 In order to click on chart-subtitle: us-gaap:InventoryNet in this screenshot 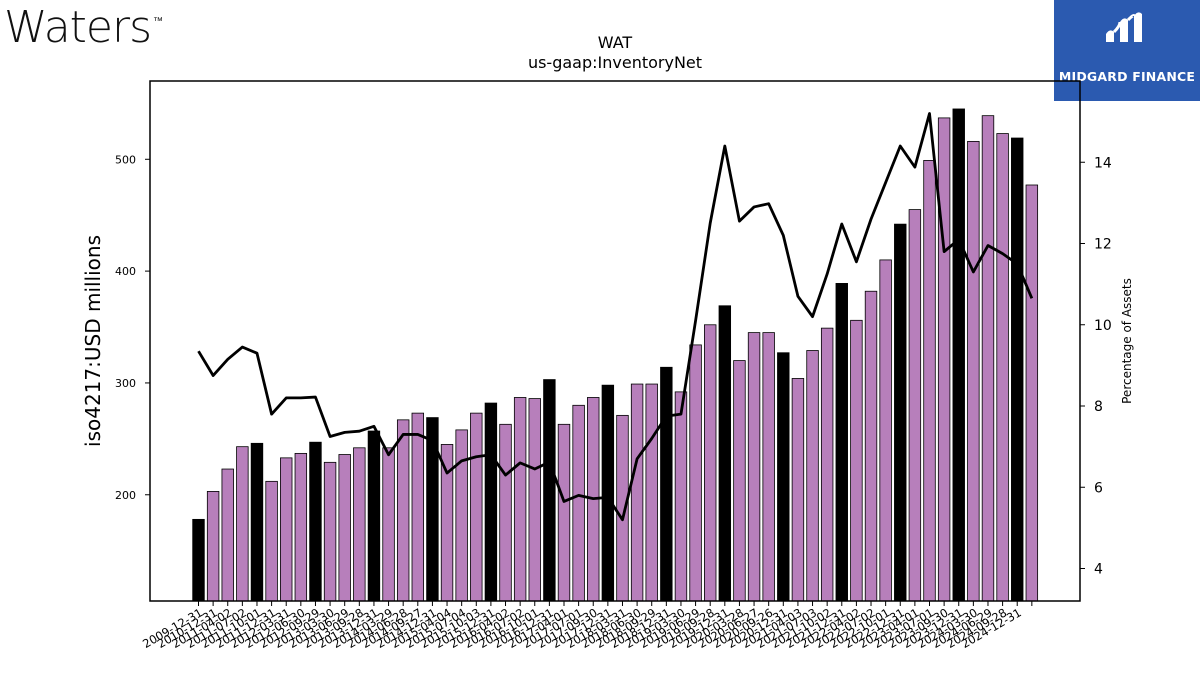, I will do `click(615, 62)`.